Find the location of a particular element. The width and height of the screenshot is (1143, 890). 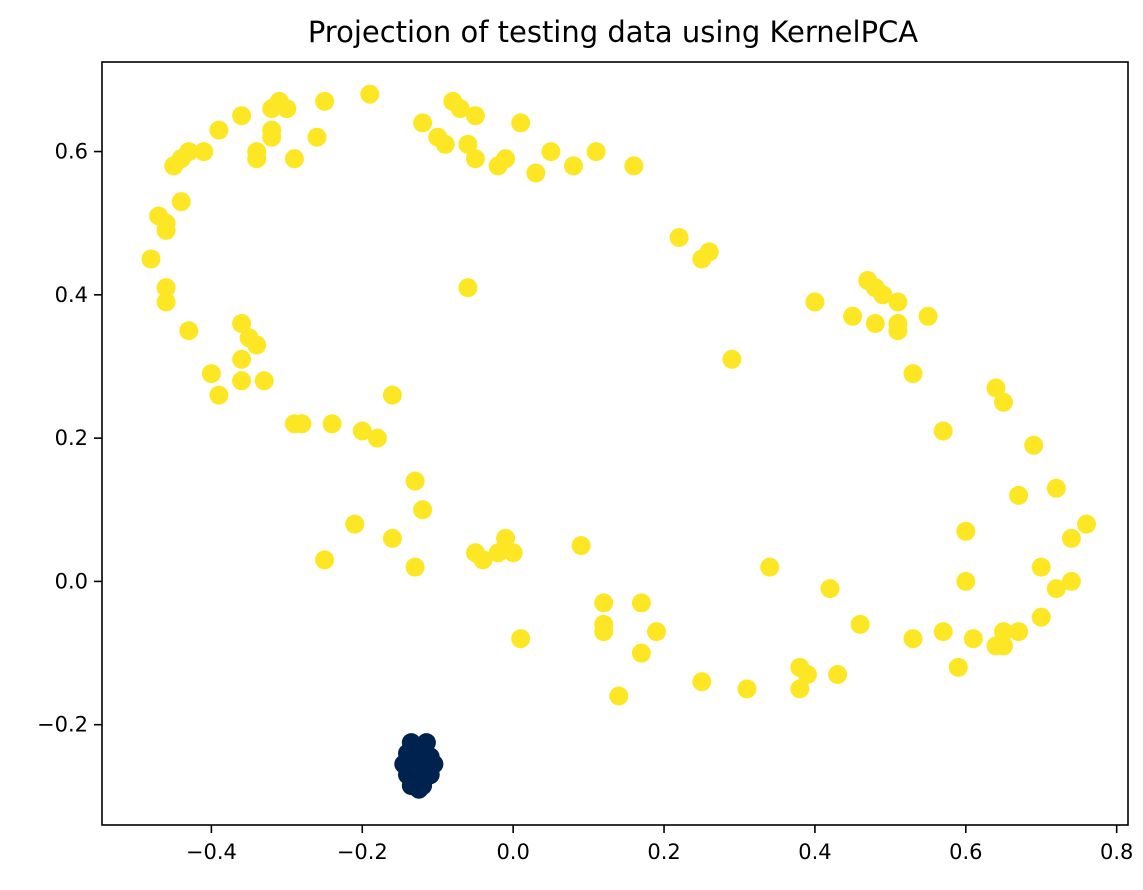

x-tick-label: 0.8 is located at coordinates (1116, 852).